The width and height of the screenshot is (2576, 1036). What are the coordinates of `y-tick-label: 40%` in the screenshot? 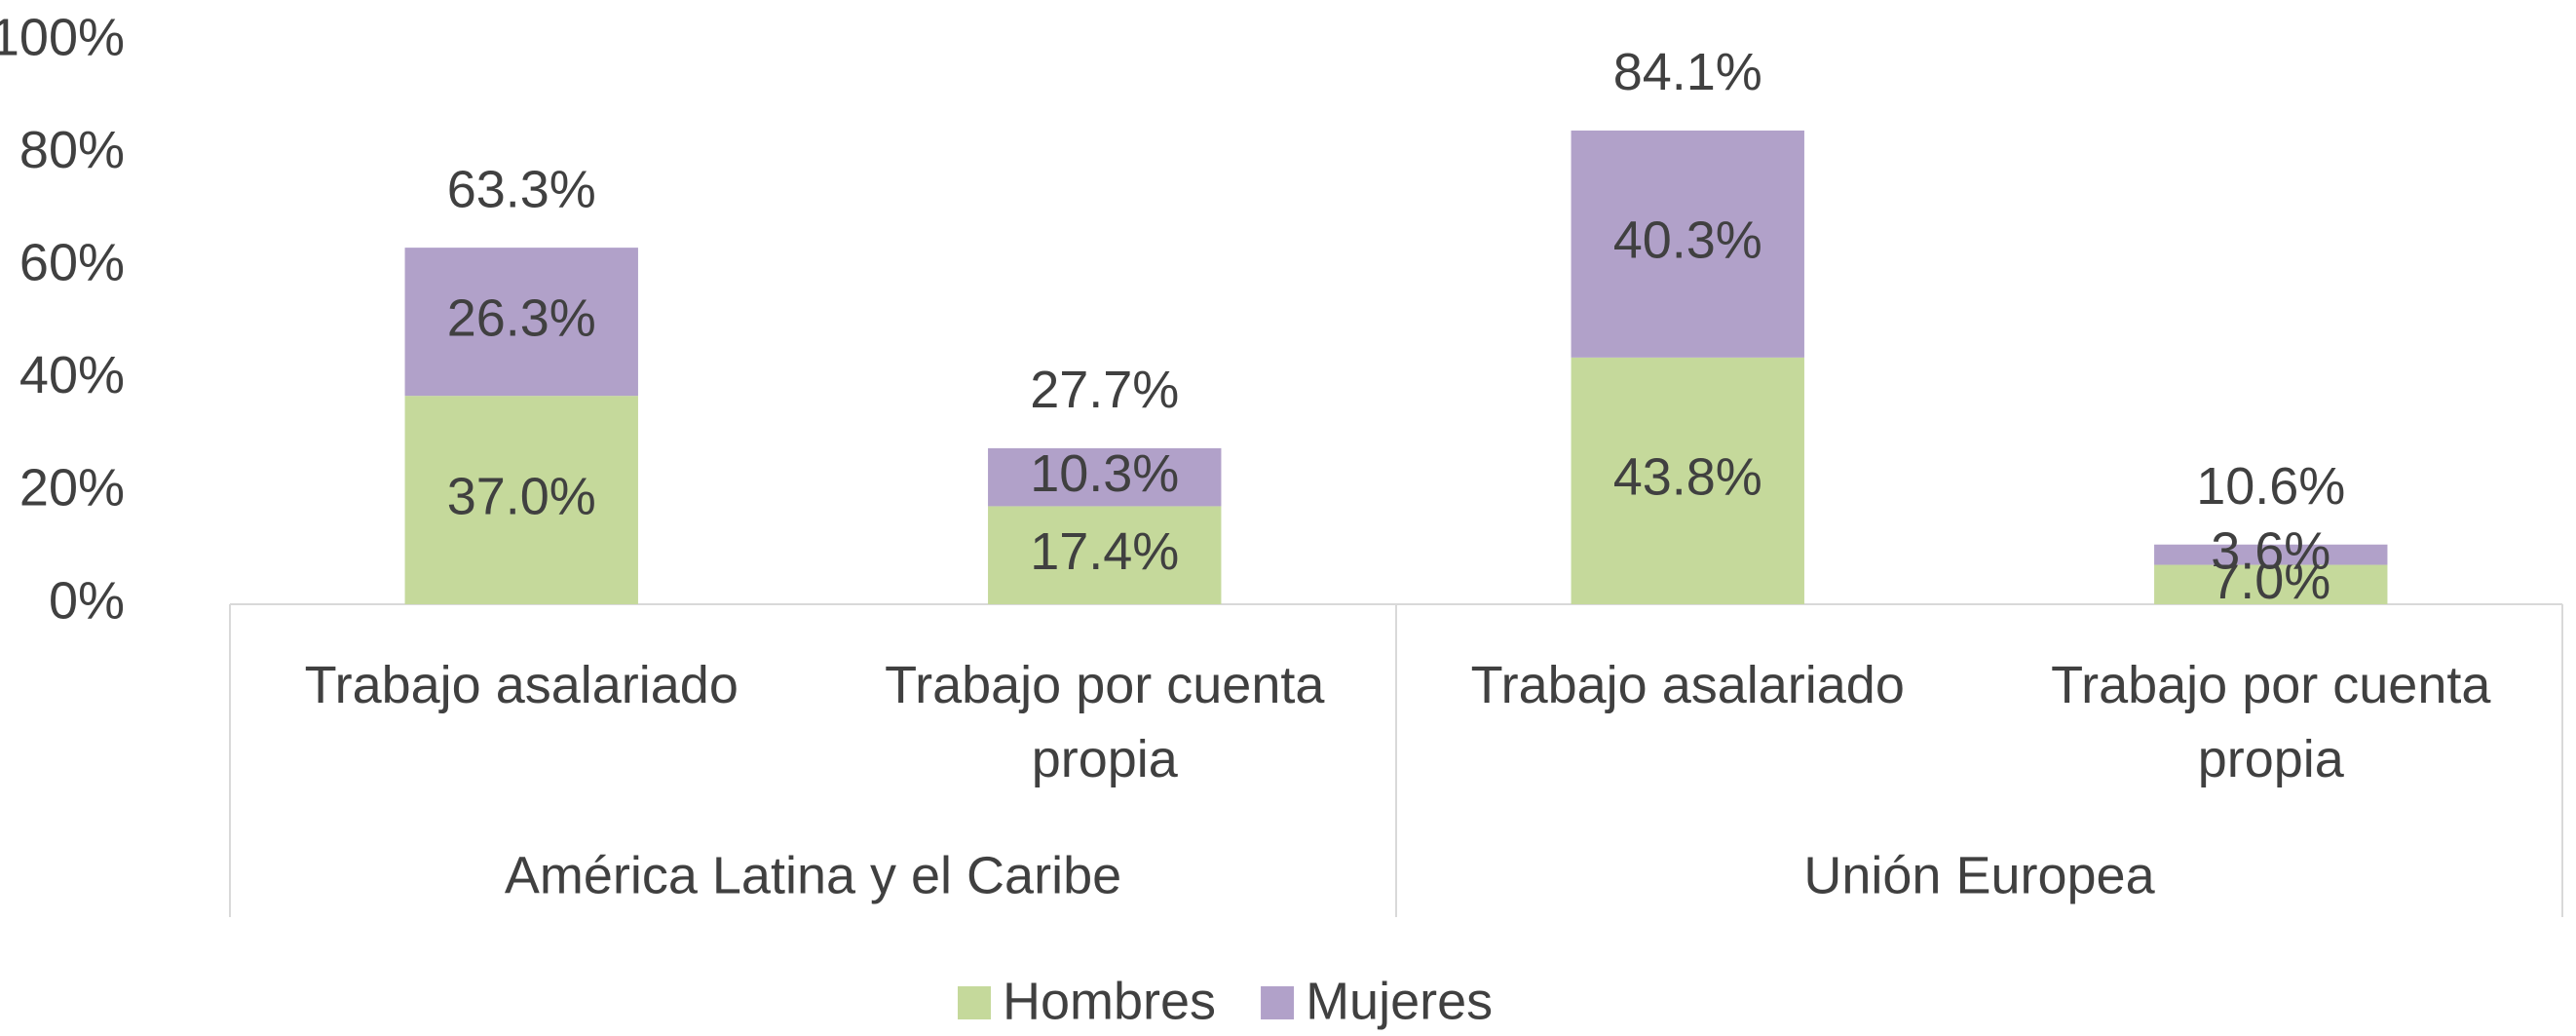 It's located at (72, 375).